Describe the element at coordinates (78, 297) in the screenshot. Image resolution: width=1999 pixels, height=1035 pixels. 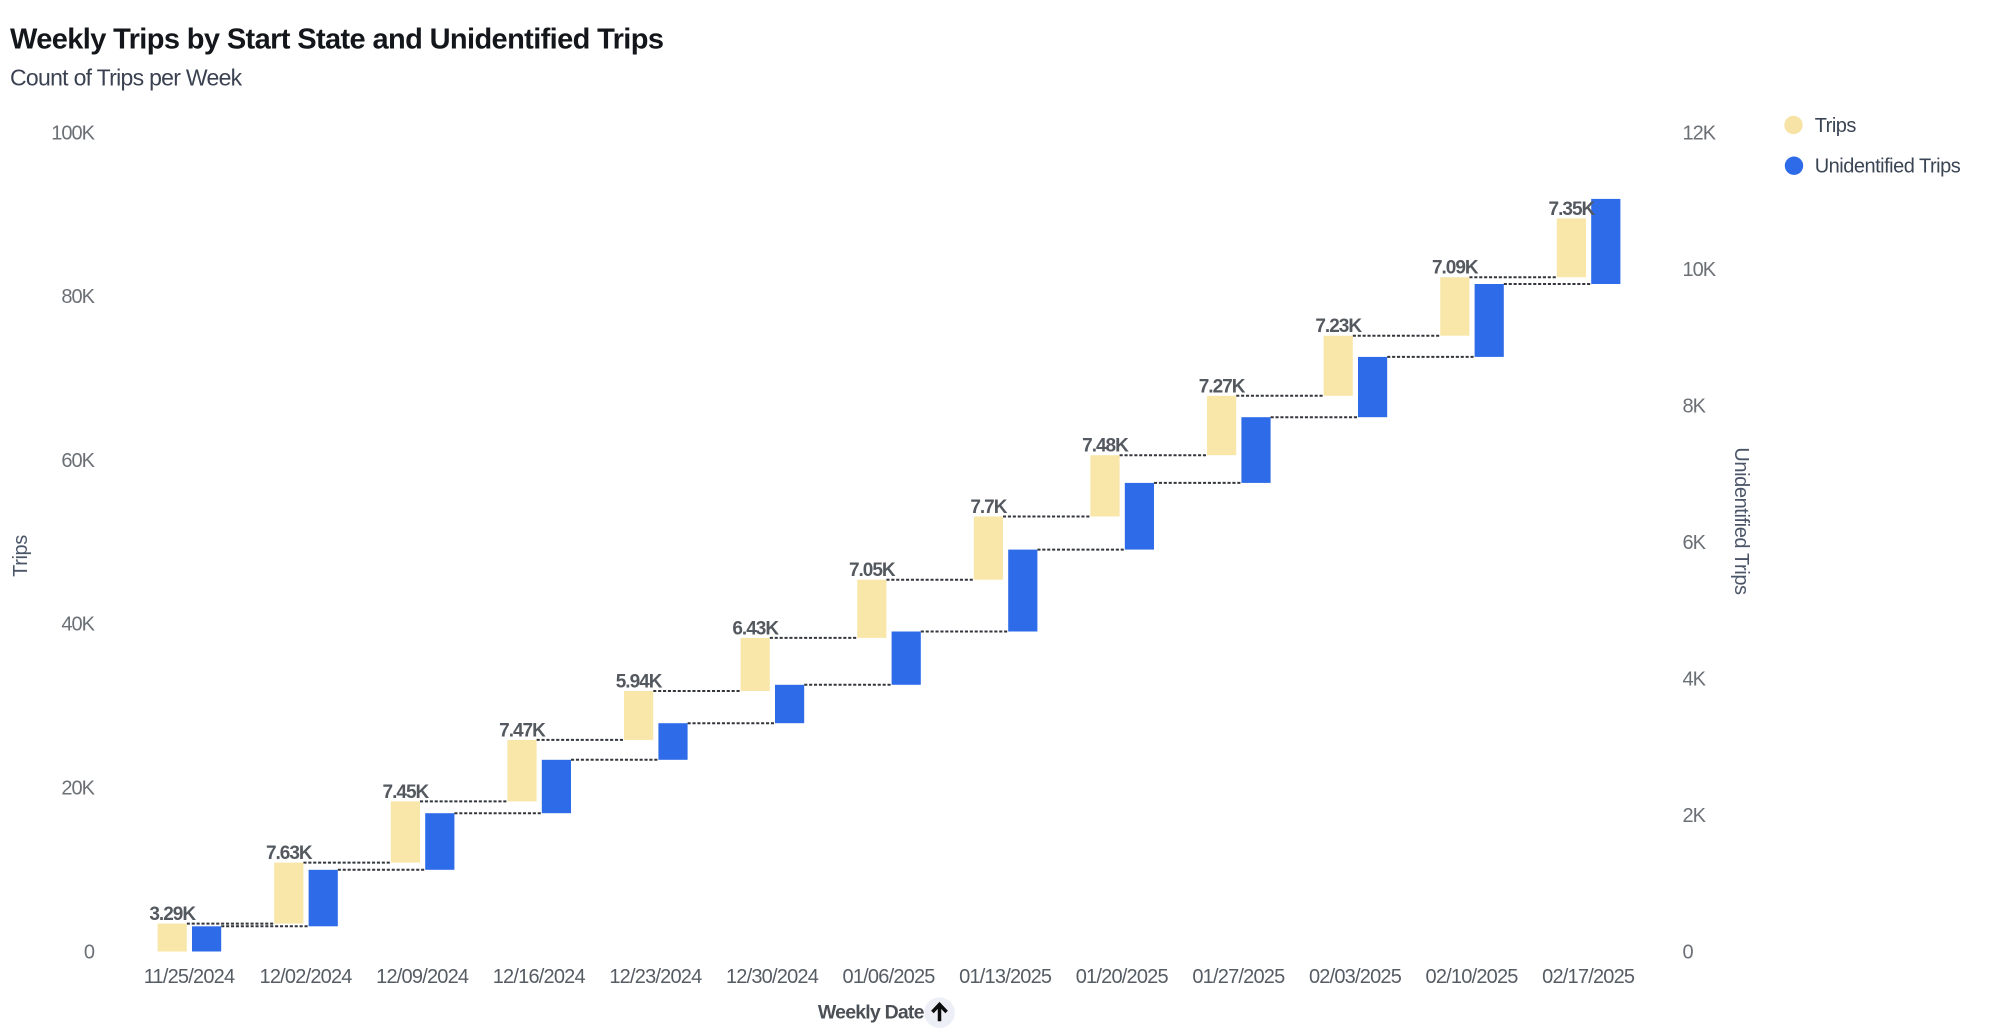
I see `svg-text: 80K` at that location.